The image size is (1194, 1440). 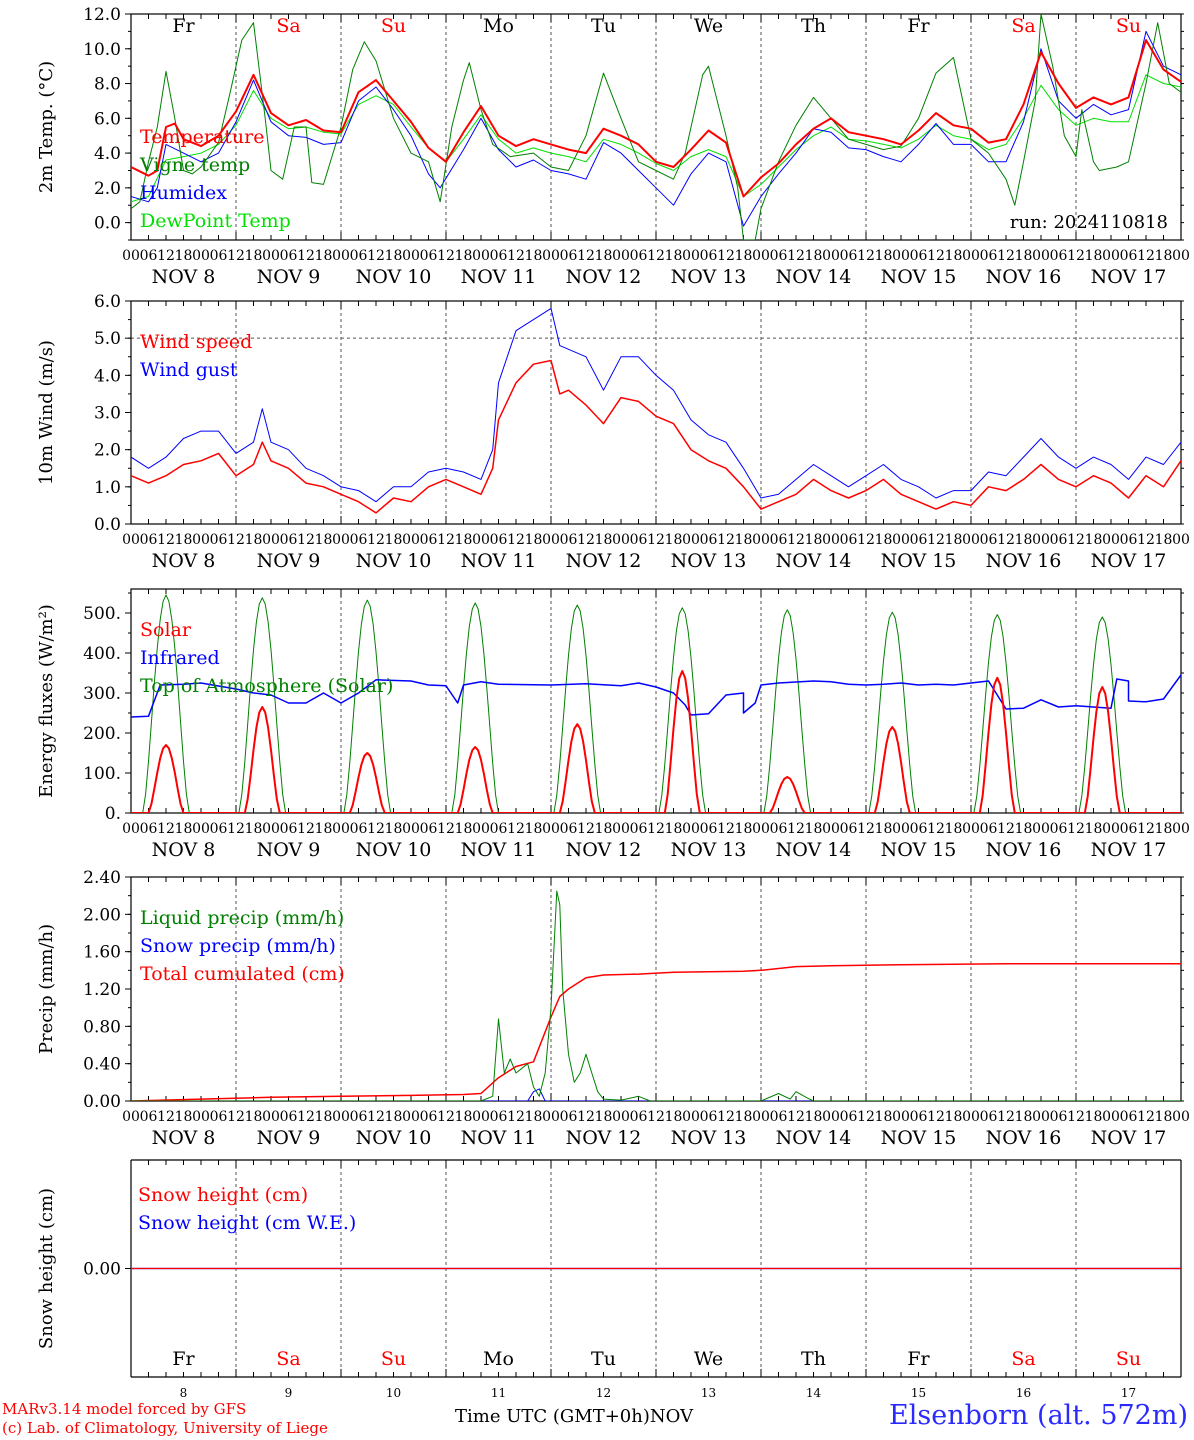 I want to click on bottom-day-number: 15, so click(x=918, y=1393).